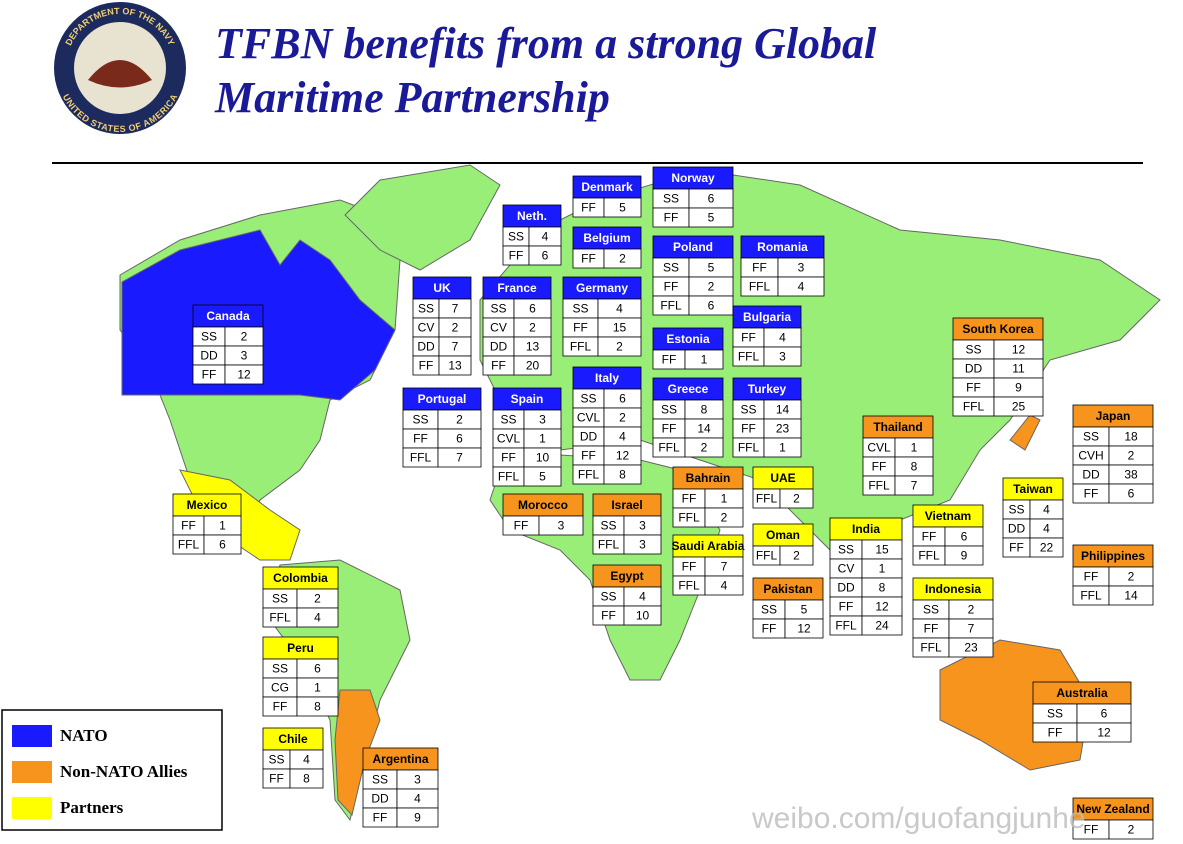 The height and width of the screenshot is (844, 1183). What do you see at coordinates (948, 535) in the screenshot?
I see `country-box: Vietnam FF 6 FFL 9` at bounding box center [948, 535].